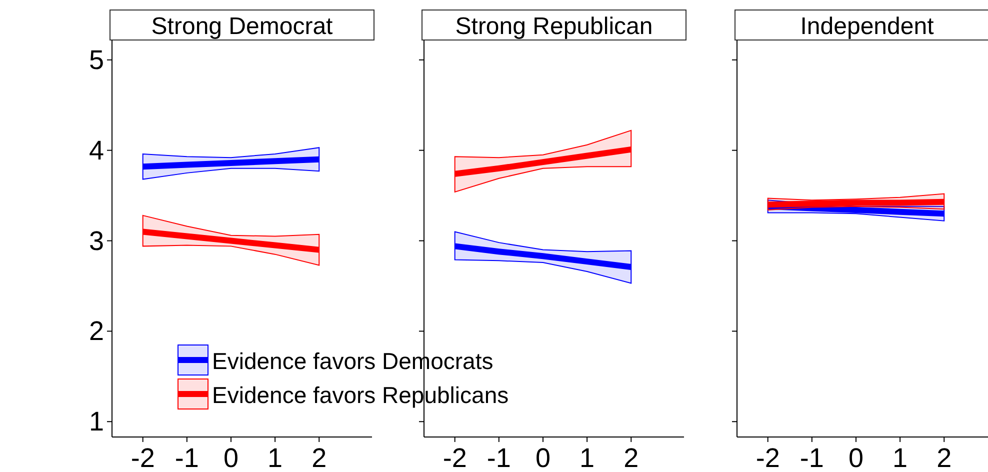 The height and width of the screenshot is (472, 988). I want to click on y-tick-label: 4, so click(96, 150).